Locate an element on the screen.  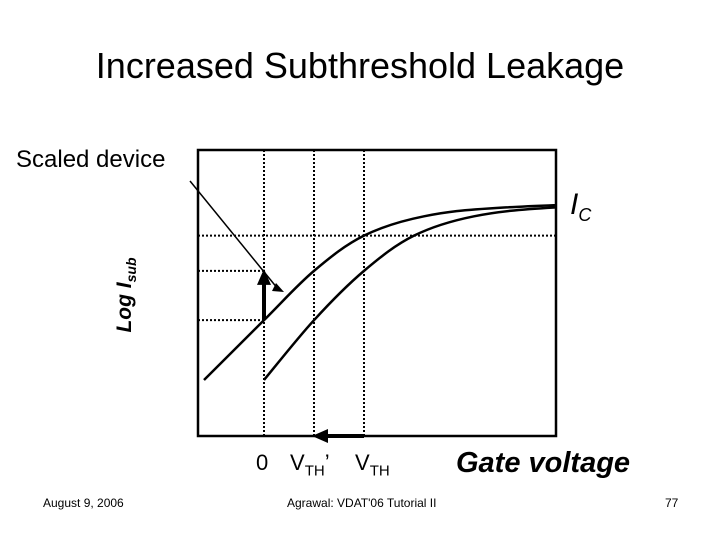
x-tick-vth-prime-main: V is located at coordinates (297, 462).